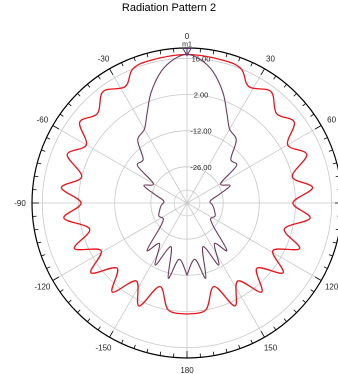 Image resolution: width=338 pixels, height=374 pixels. What do you see at coordinates (331, 287) in the screenshot?
I see `angle-tick-label: 120` at bounding box center [331, 287].